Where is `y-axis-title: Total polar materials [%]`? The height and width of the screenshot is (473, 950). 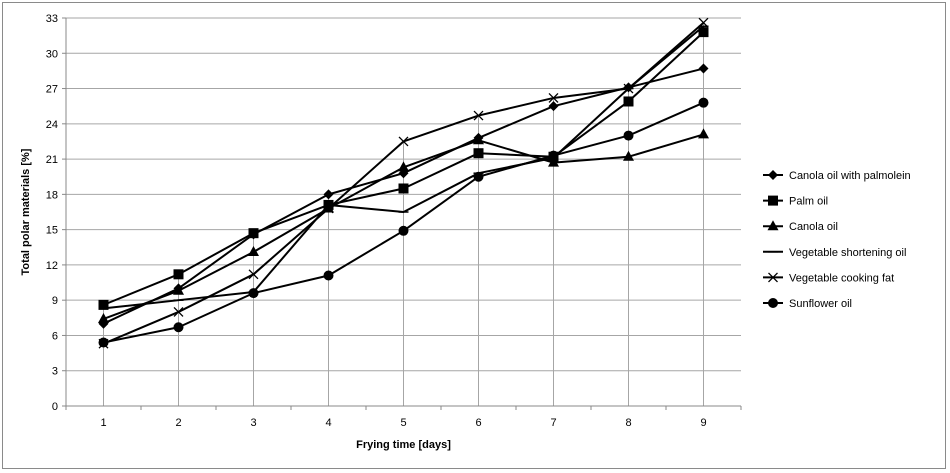 y-axis-title: Total polar materials [%] is located at coordinates (26, 211).